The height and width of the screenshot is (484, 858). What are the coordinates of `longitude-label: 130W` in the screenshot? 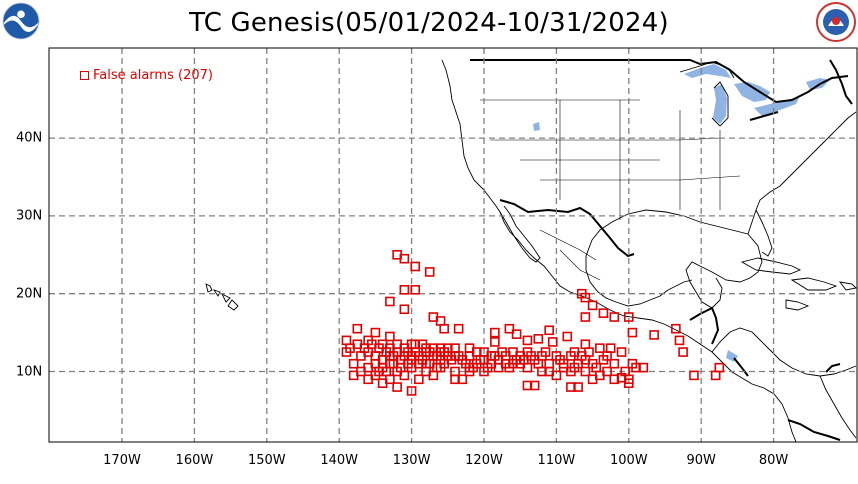 It's located at (411, 460).